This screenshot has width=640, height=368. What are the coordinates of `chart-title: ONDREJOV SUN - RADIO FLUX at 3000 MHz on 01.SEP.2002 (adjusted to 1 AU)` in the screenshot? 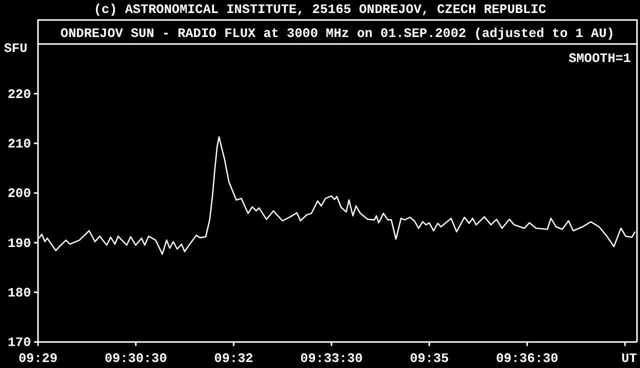 It's located at (337, 33).